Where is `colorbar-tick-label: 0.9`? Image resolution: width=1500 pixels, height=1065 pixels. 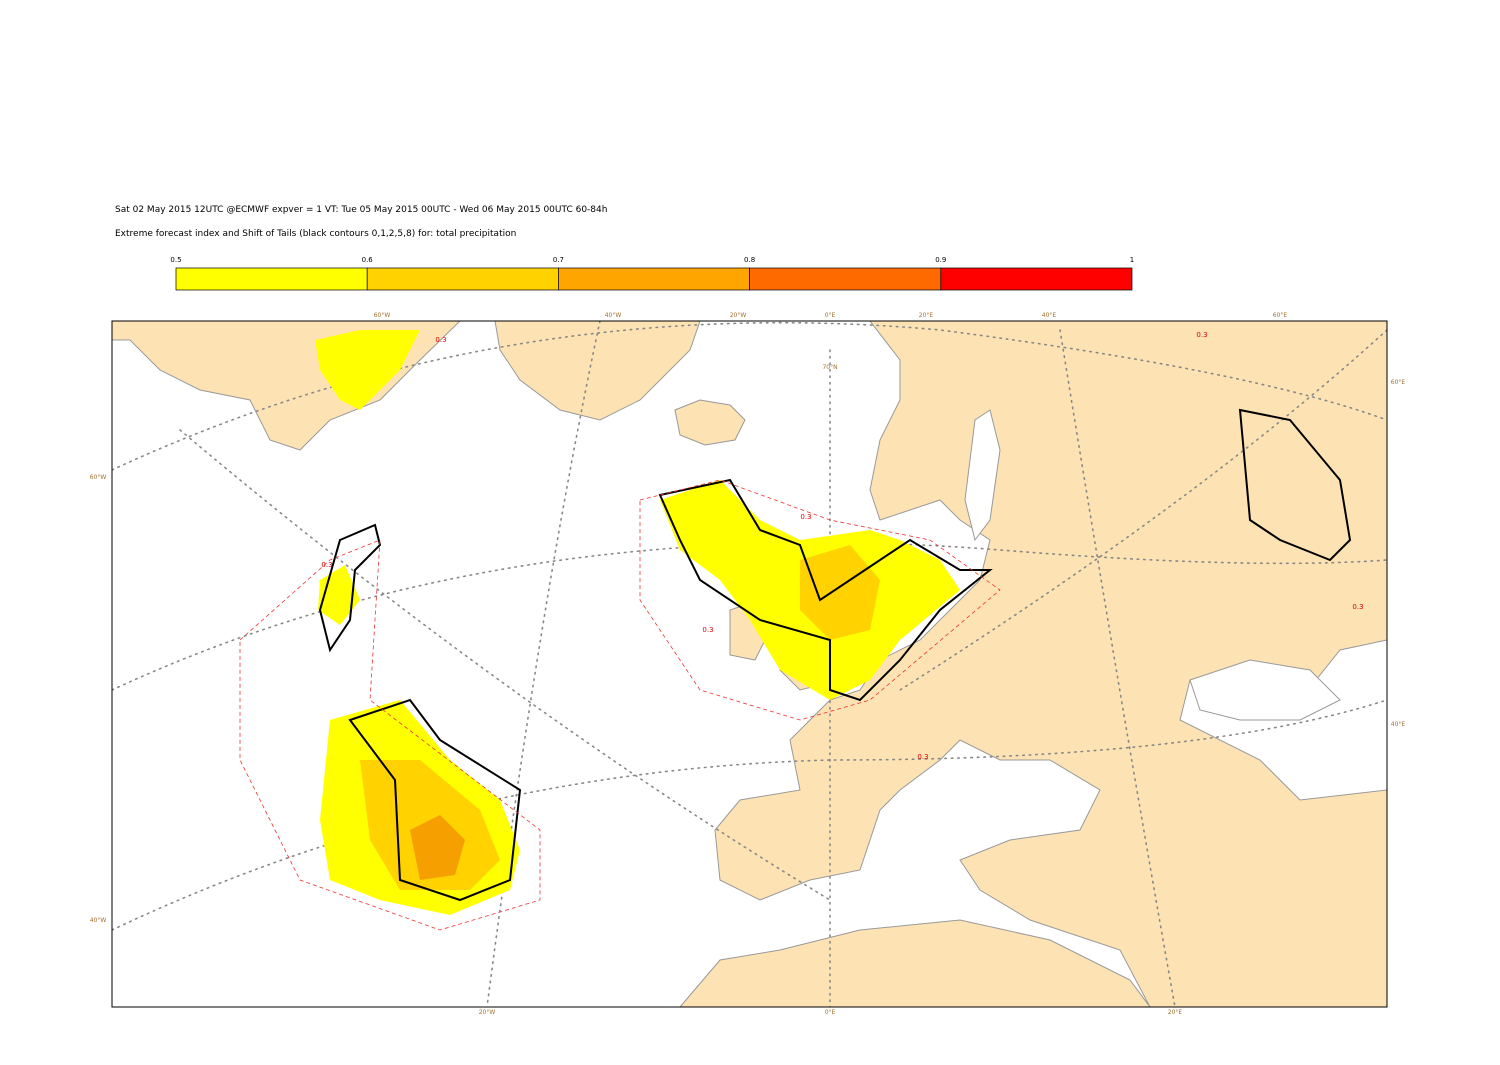 colorbar-tick-label: 0.9 is located at coordinates (940, 260).